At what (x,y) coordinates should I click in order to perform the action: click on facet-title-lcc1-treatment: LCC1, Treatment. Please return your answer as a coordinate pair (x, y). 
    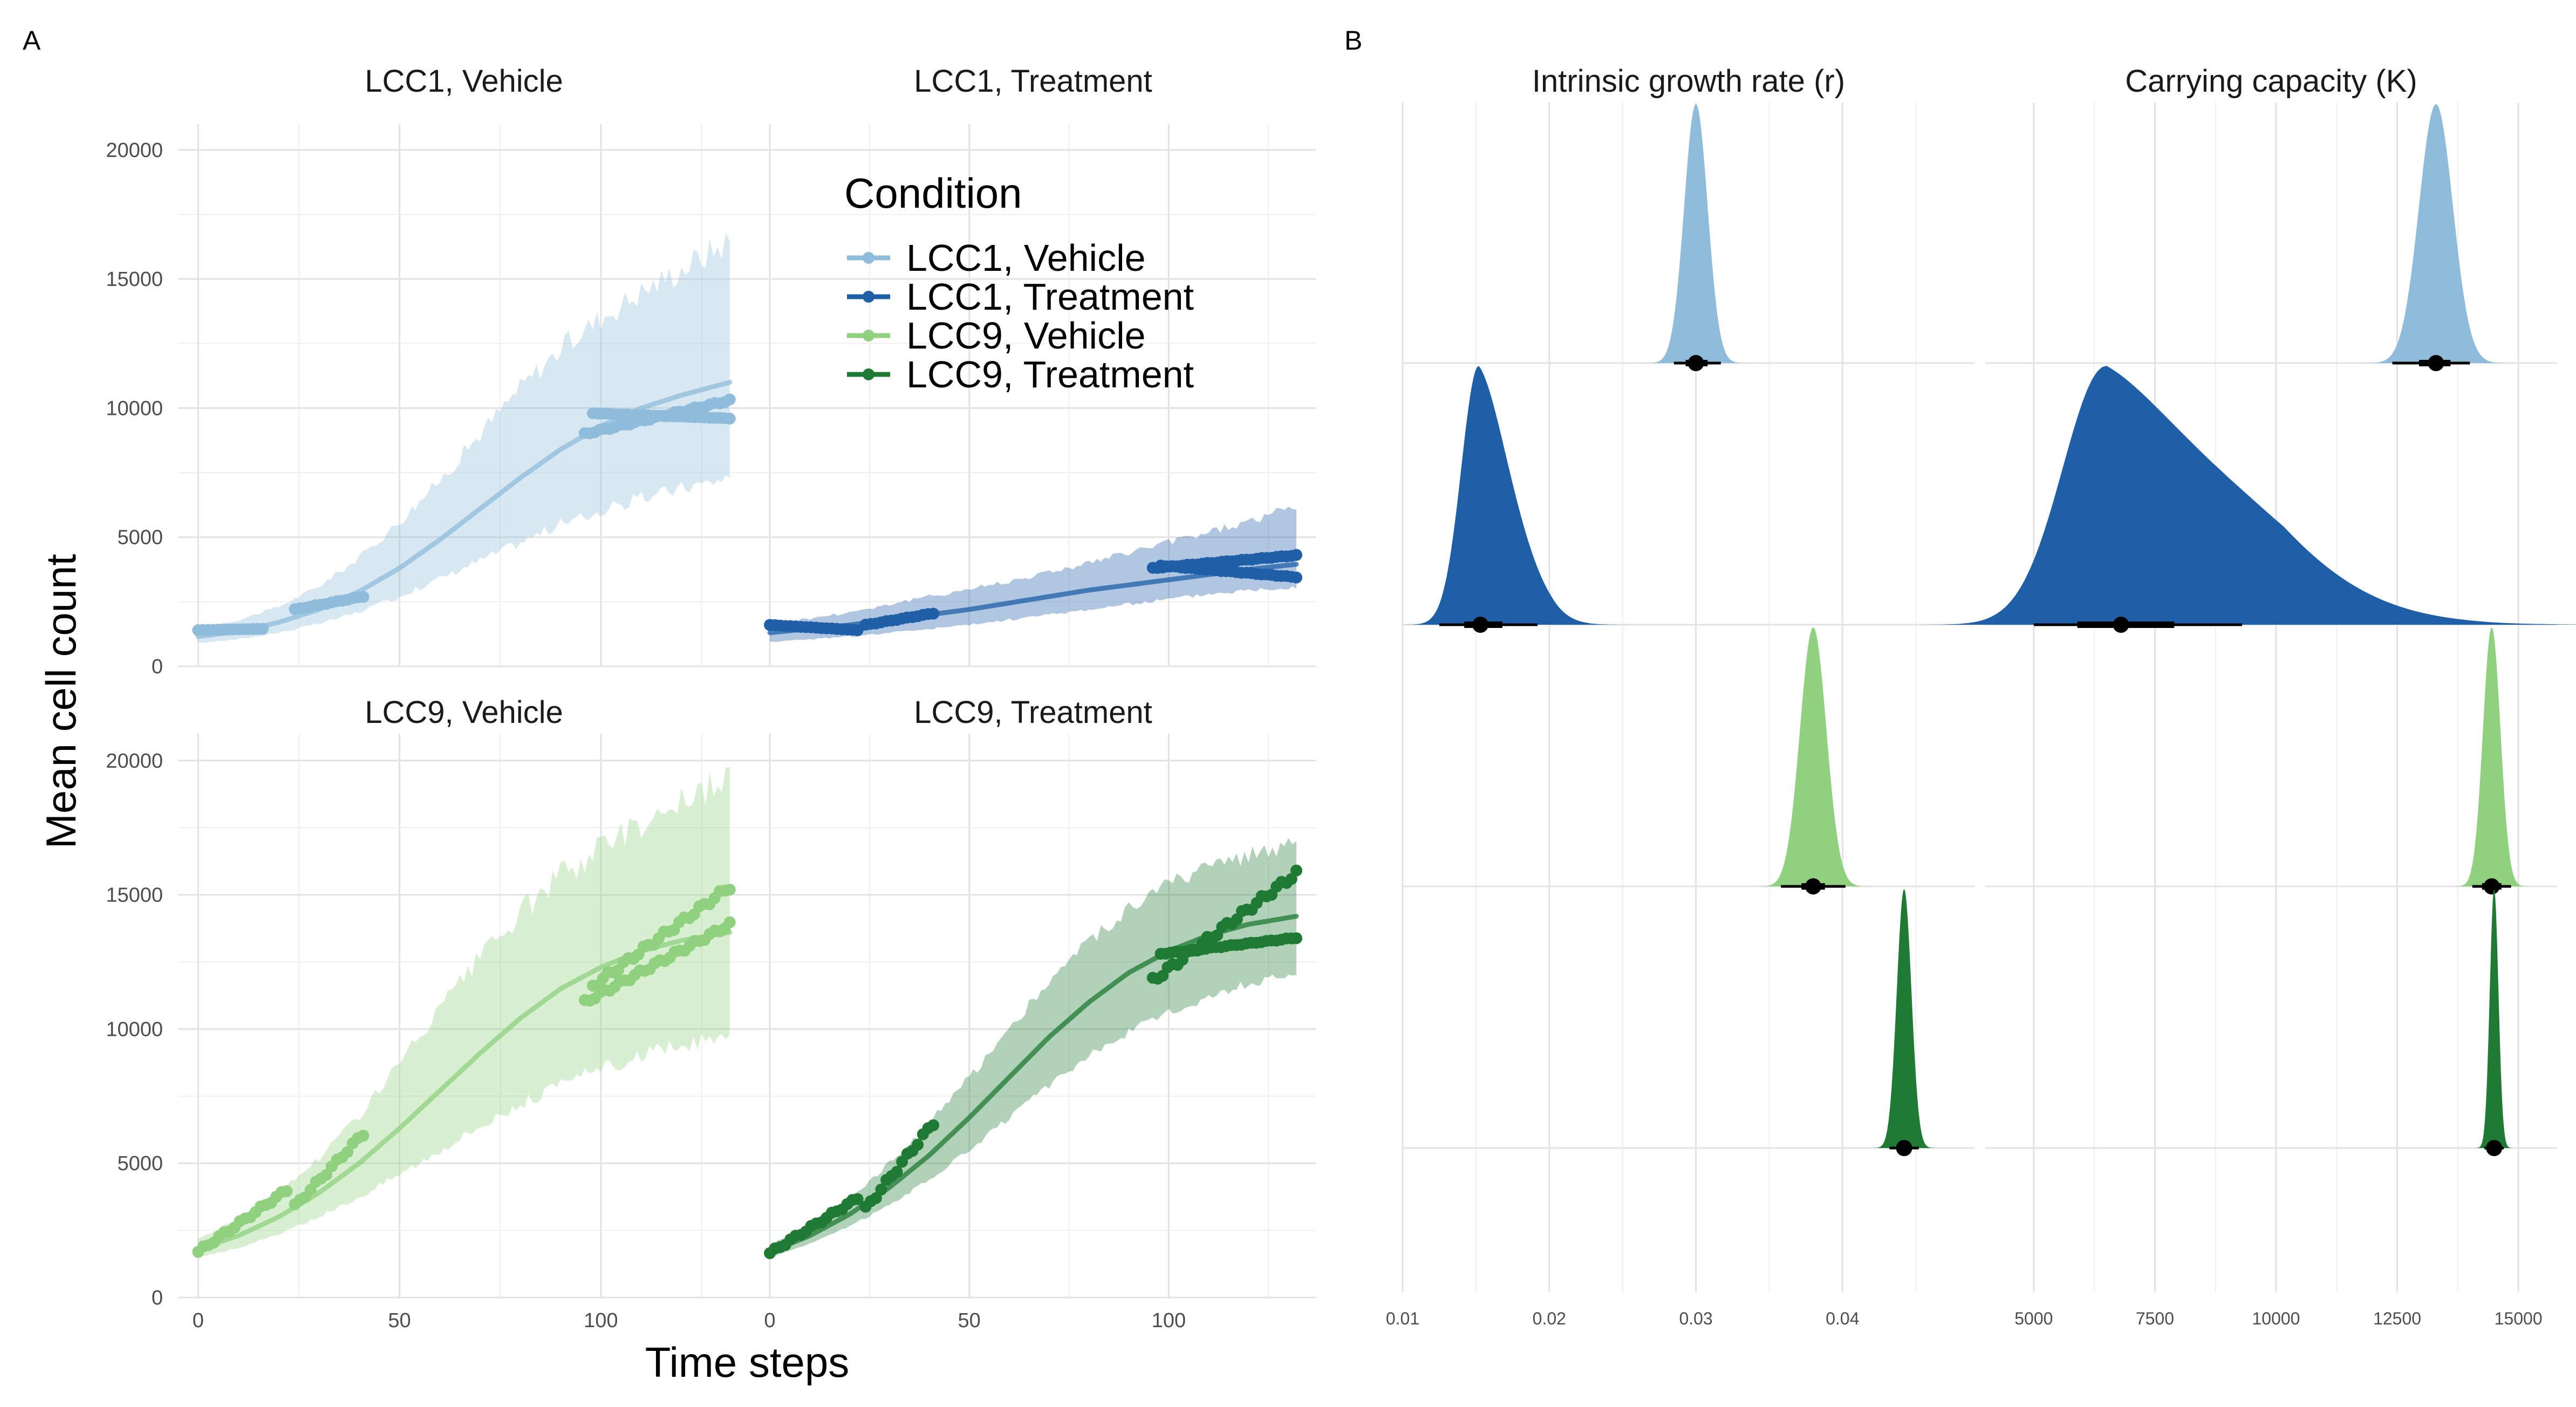
    Looking at the image, I should click on (1033, 81).